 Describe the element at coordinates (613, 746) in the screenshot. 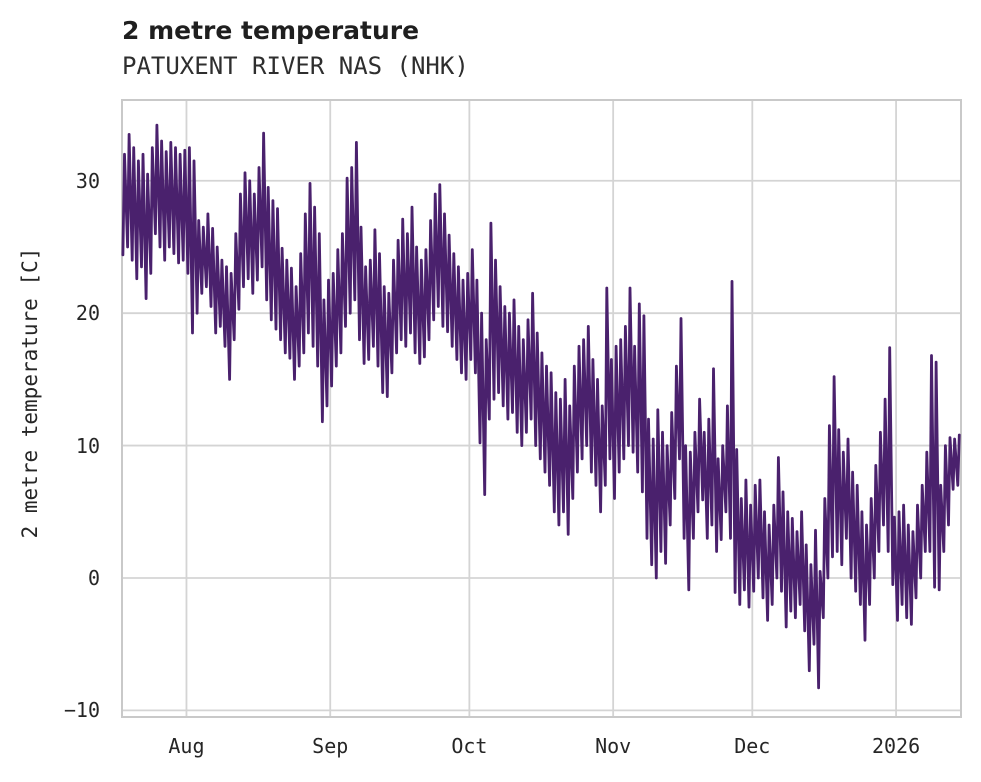

I see `x-tick-label: Nov` at that location.